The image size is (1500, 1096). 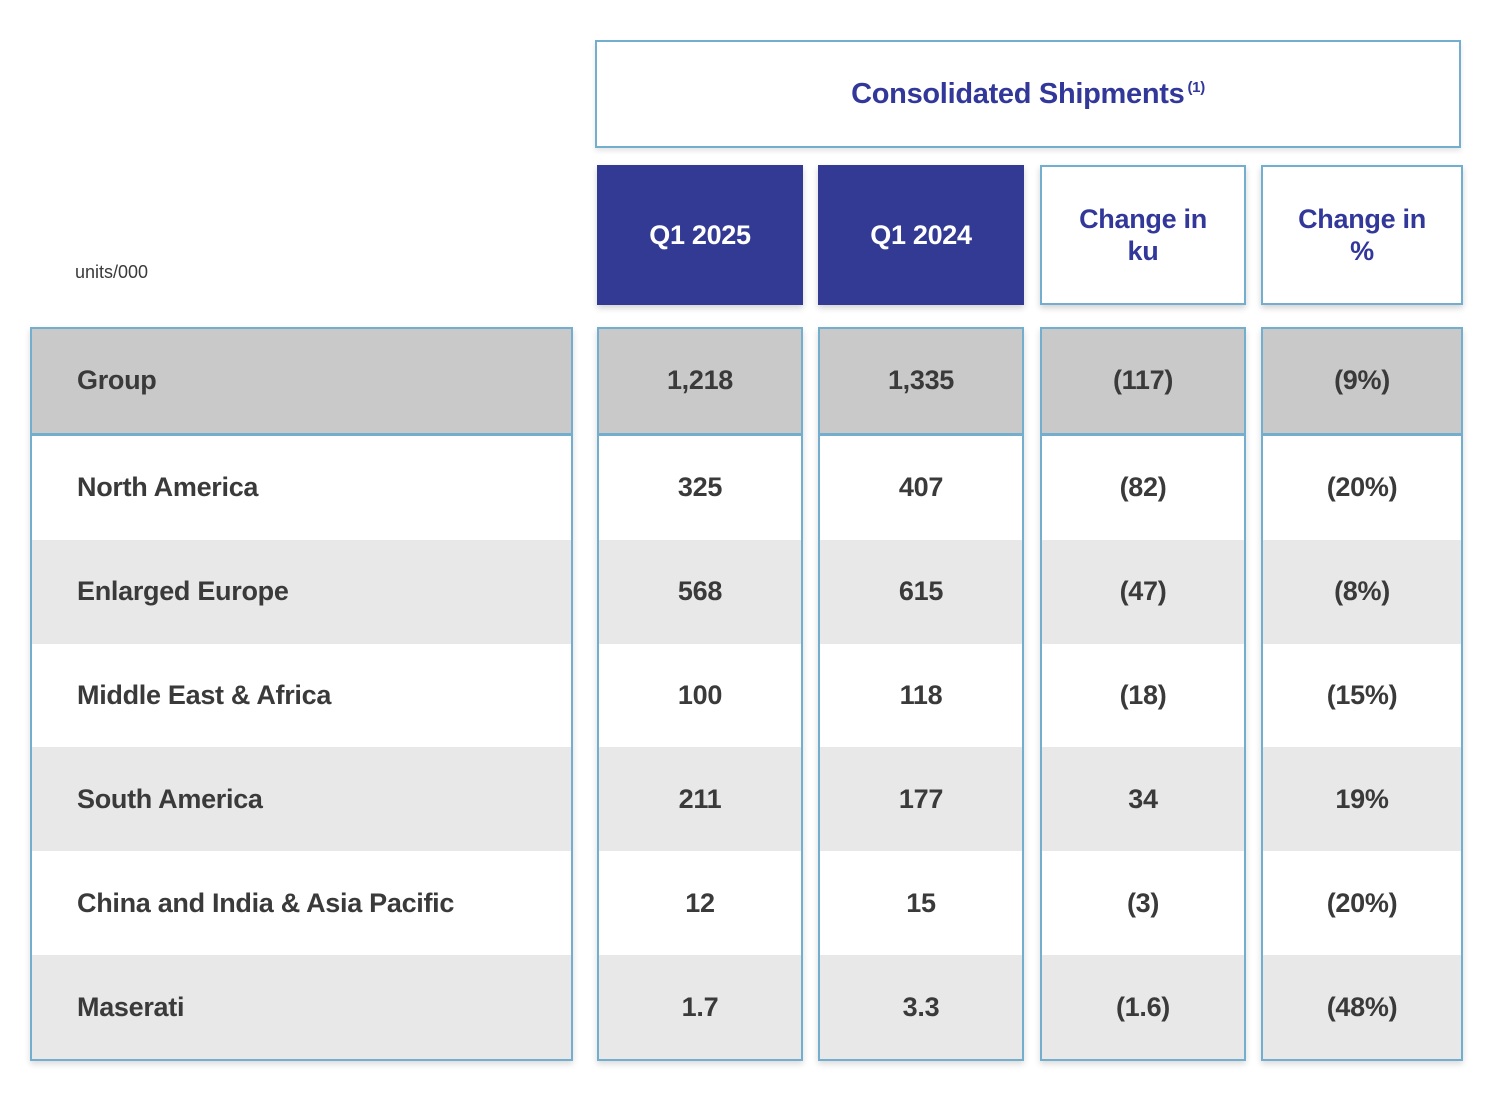 I want to click on cell-middle-east-africa-q1-2025: 100, so click(x=700, y=695).